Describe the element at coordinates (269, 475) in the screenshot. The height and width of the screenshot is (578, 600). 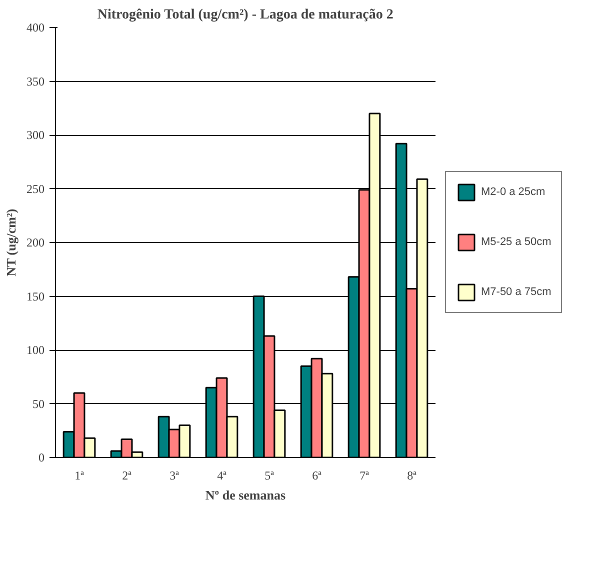
I see `x-tick-label: 5ª` at that location.